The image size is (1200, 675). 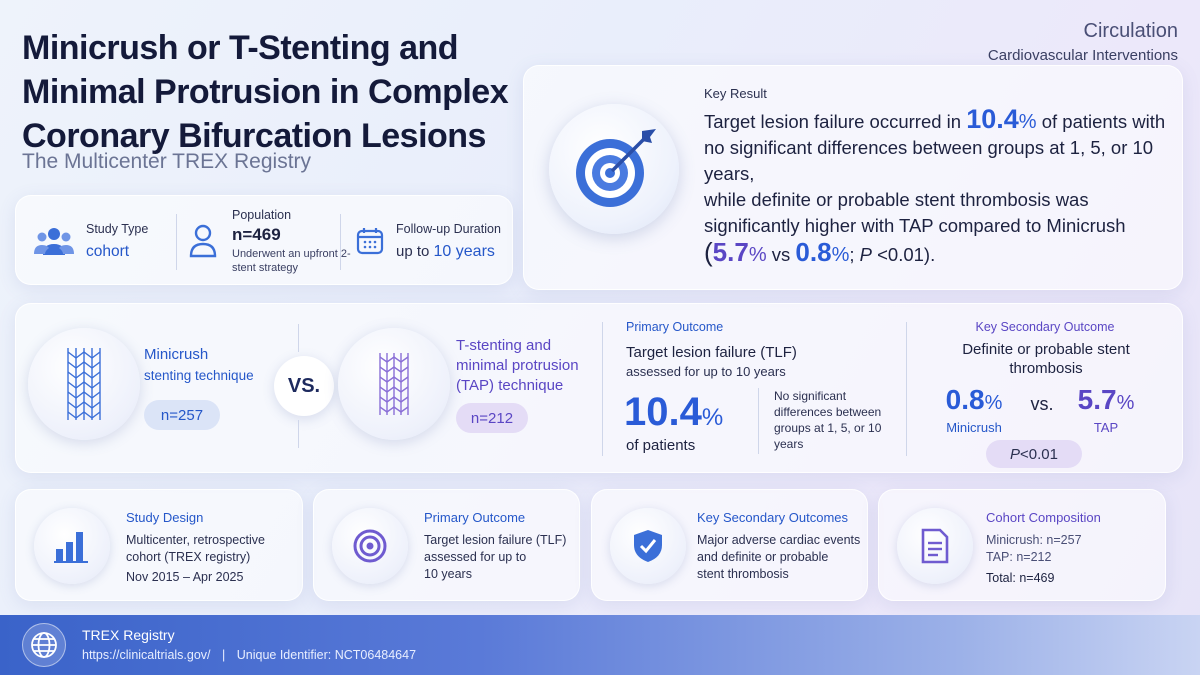 I want to click on card-body: Minicrush: n=257 TAP: n=212 Total: n=469, so click(x=1034, y=559).